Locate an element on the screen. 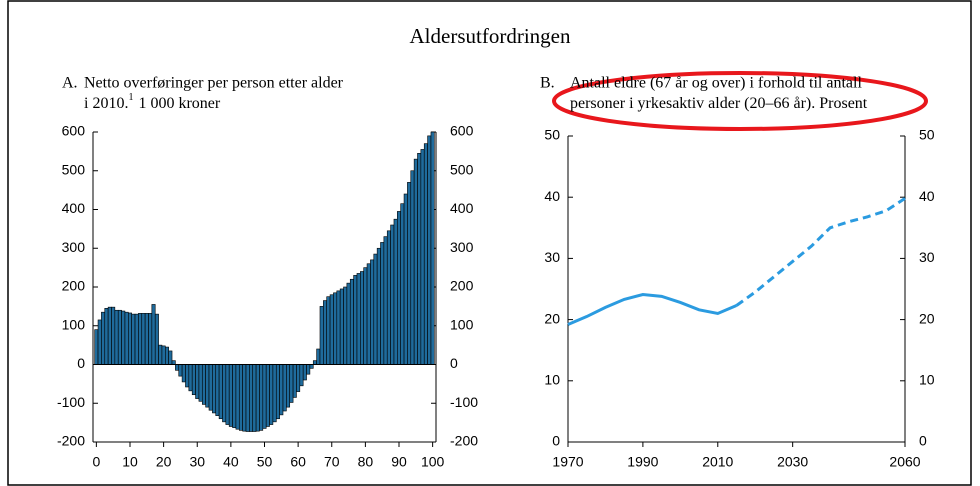 The height and width of the screenshot is (486, 980). y-tick-label-right: 0 is located at coordinates (923, 441).